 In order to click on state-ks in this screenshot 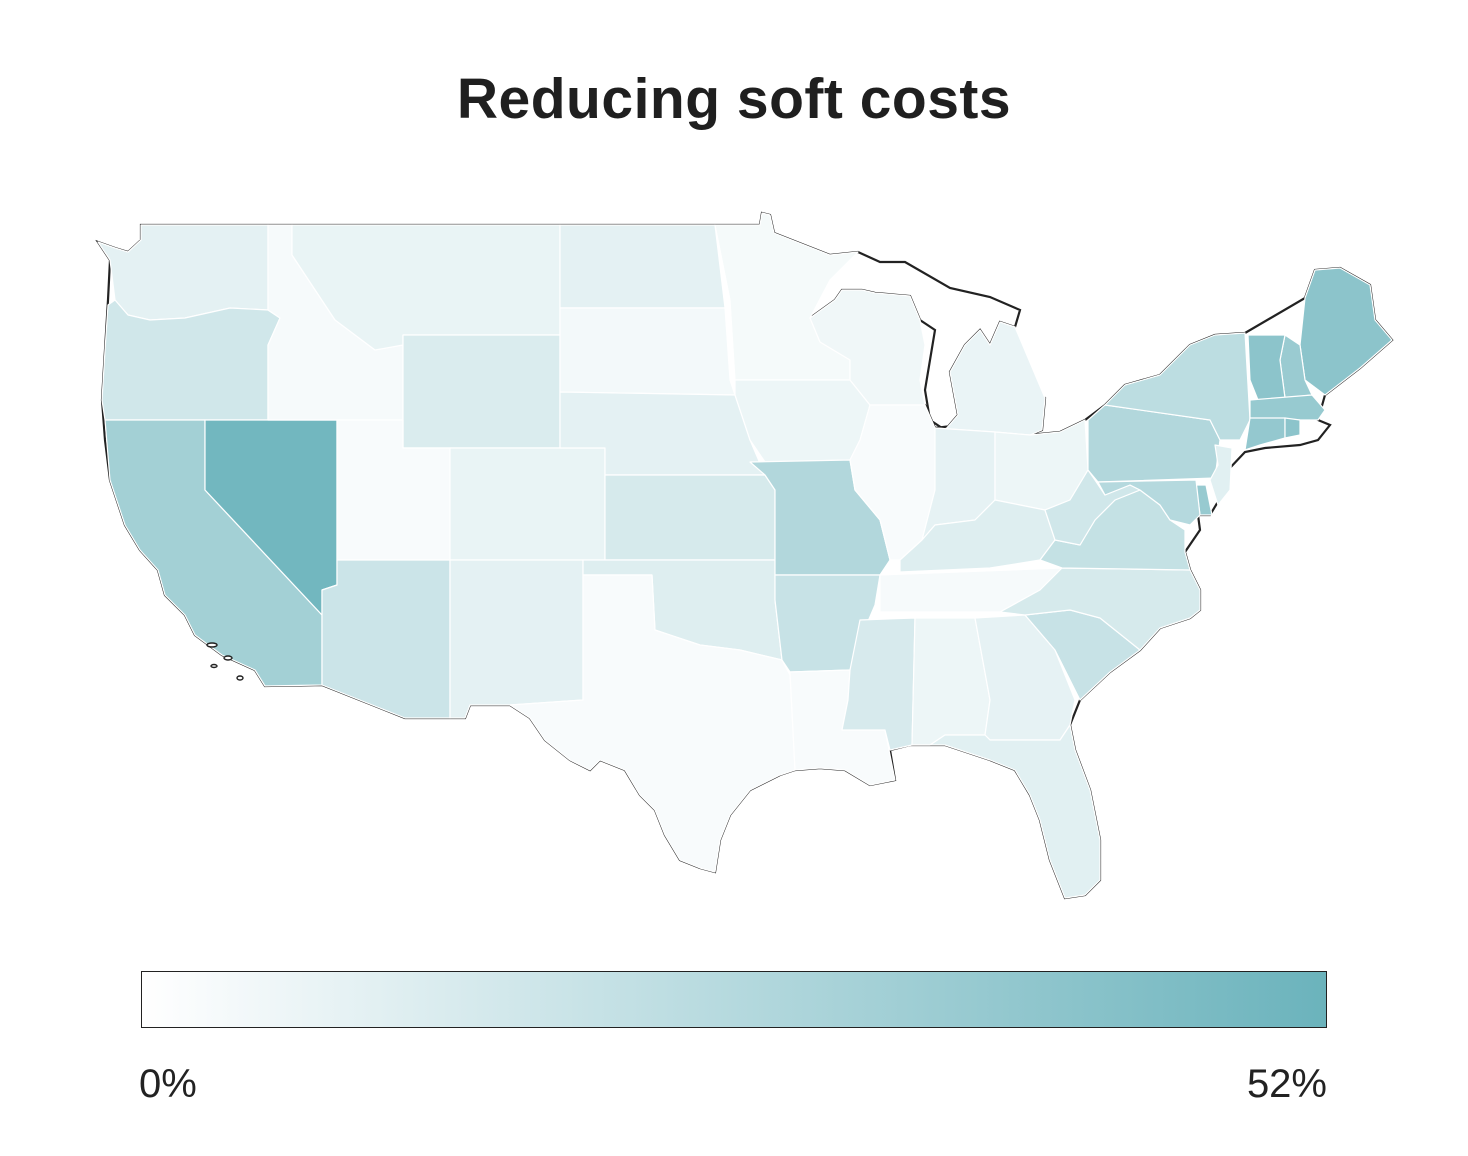, I will do `click(690, 517)`.